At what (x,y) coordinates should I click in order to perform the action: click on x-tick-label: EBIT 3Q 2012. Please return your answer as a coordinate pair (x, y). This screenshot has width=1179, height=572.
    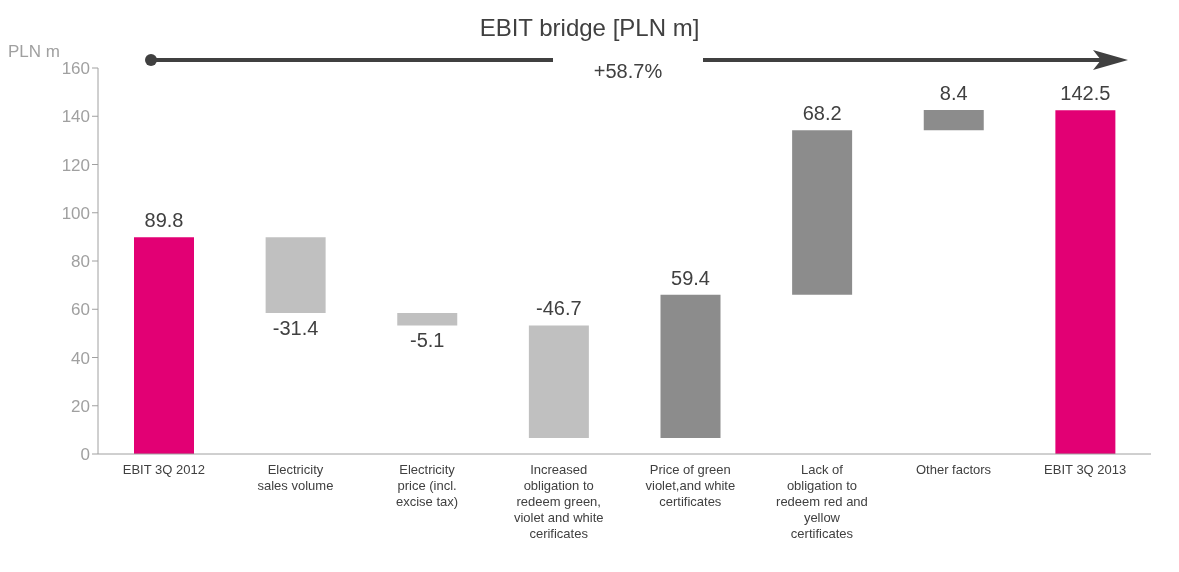
    Looking at the image, I should click on (163, 469).